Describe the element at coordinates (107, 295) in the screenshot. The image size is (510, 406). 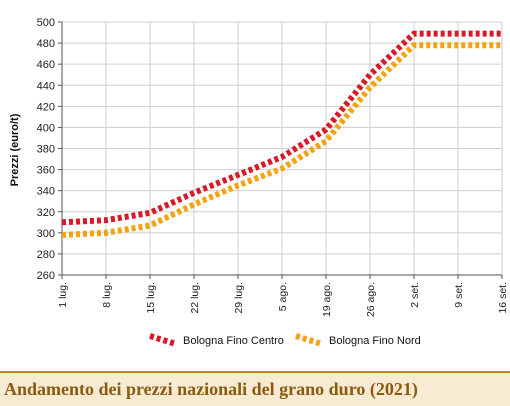
I see `x-tick-label: 8 lug.` at that location.